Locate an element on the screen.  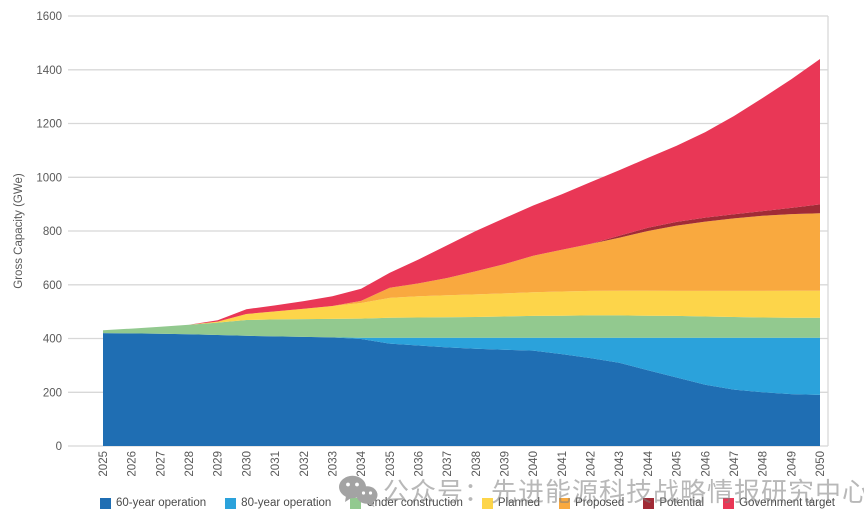
x-tick-label: 2039 is located at coordinates (506, 464).